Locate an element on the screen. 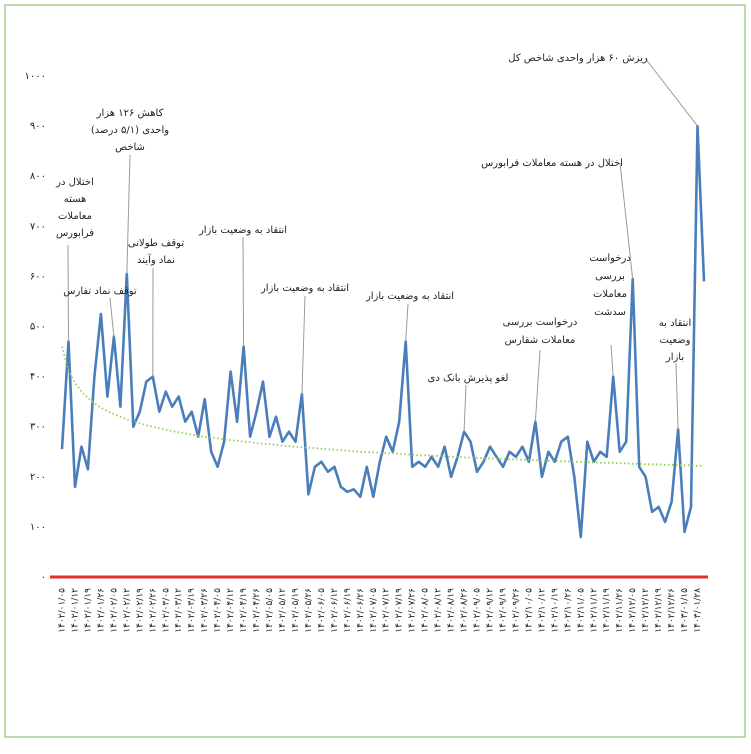 The width and height of the screenshot is (751, 754). annotation-text: واحدی (۵/۱ درصد) is located at coordinates (130, 130).